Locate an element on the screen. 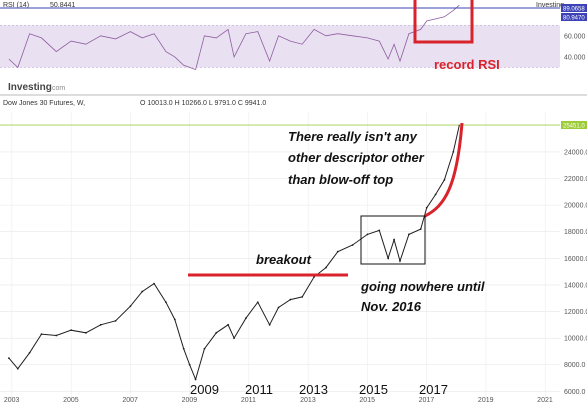 The image size is (587, 403). ohlc-readout: O 10013.0 H 10266.0 L 9791.0 C 9941.0 is located at coordinates (203, 103).